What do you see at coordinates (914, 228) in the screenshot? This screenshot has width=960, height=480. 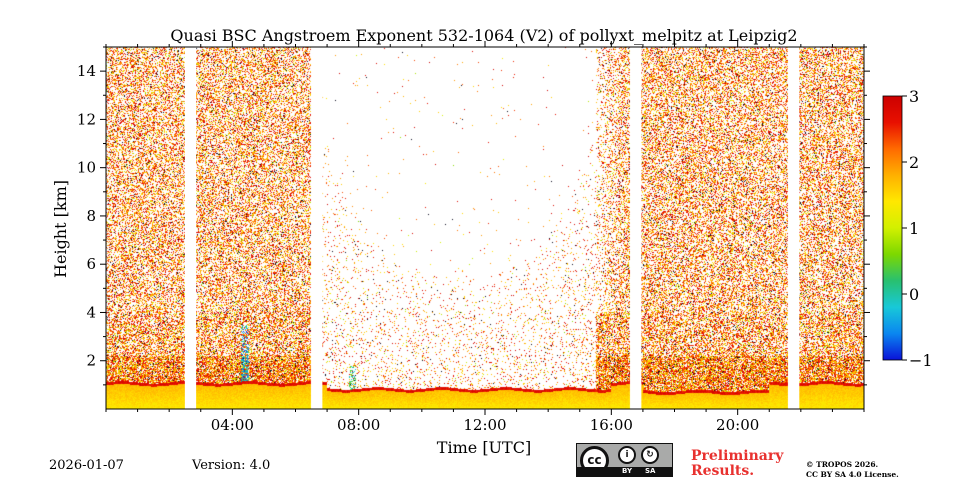 I see `colorbar-tick-label: 1` at bounding box center [914, 228].